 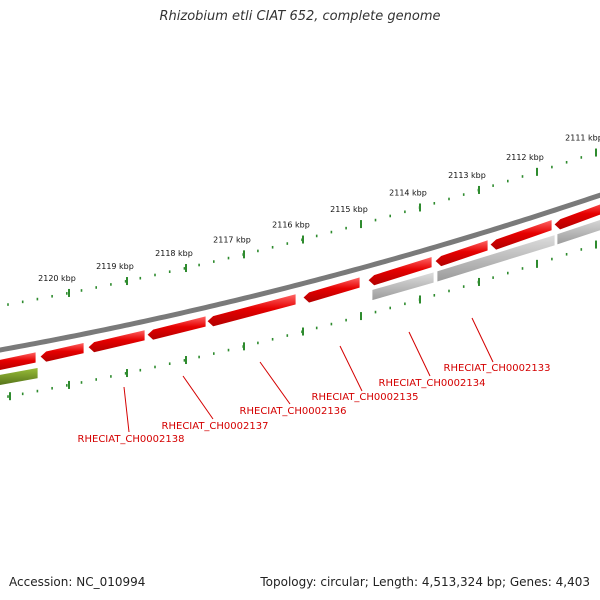 I want to click on kbp-tick-label: 2119 kbp, so click(x=115, y=266).